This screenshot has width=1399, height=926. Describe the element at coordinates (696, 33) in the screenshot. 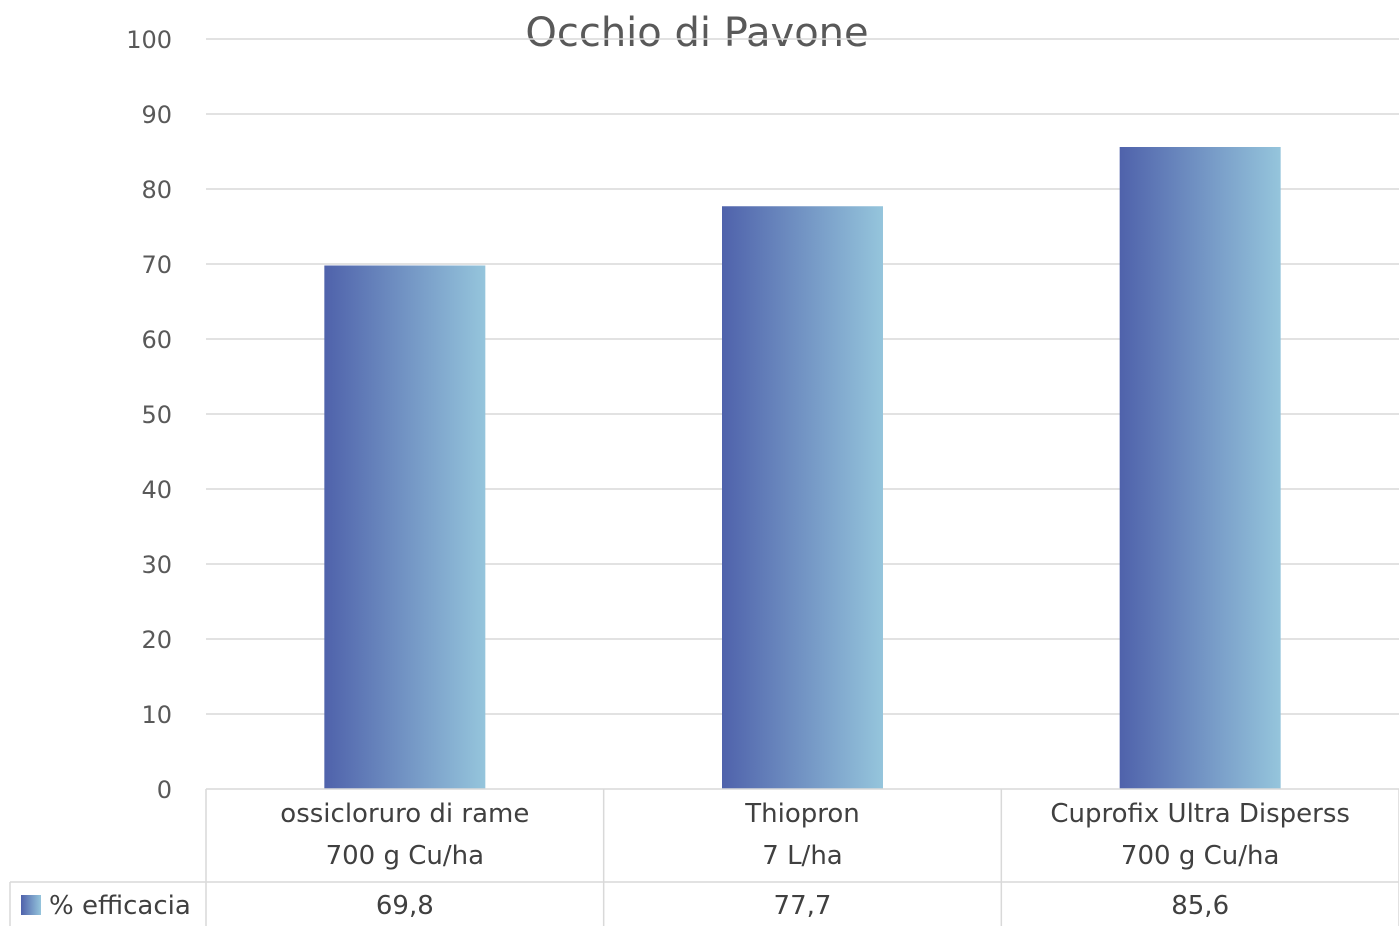

I see `chart-title: Occhio di Pavone` at that location.